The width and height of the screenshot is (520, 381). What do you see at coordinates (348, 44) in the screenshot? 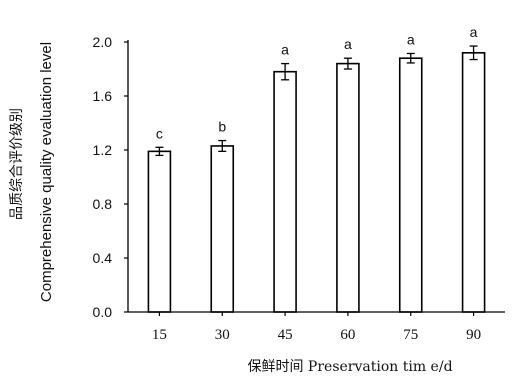
I see `significance-label-60: a` at bounding box center [348, 44].